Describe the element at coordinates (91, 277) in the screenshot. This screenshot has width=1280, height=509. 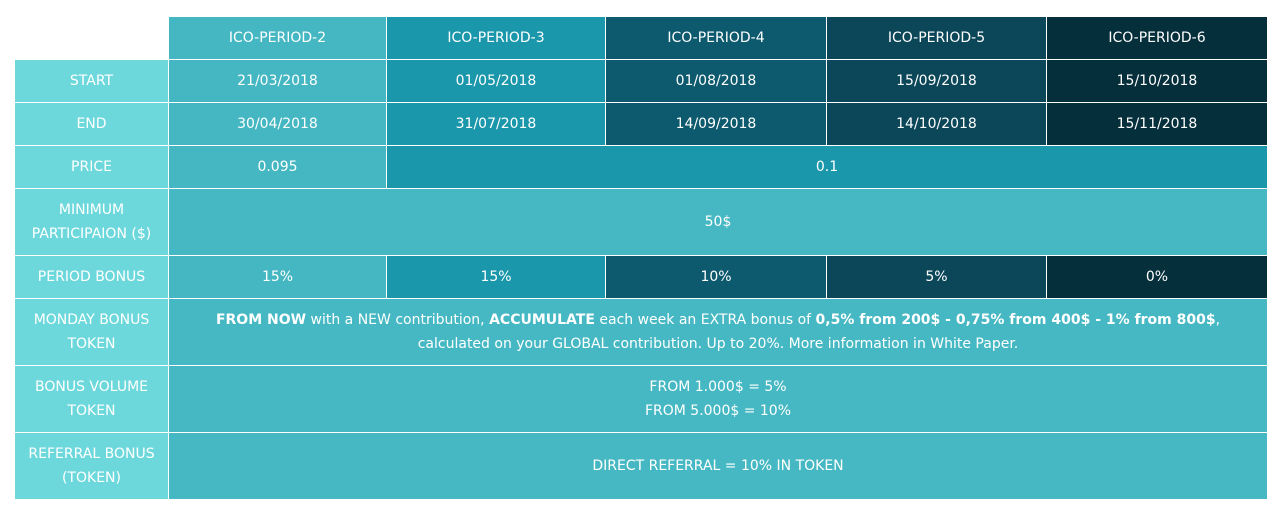
I see `period-bonus-label: PERIOD BONUS` at that location.